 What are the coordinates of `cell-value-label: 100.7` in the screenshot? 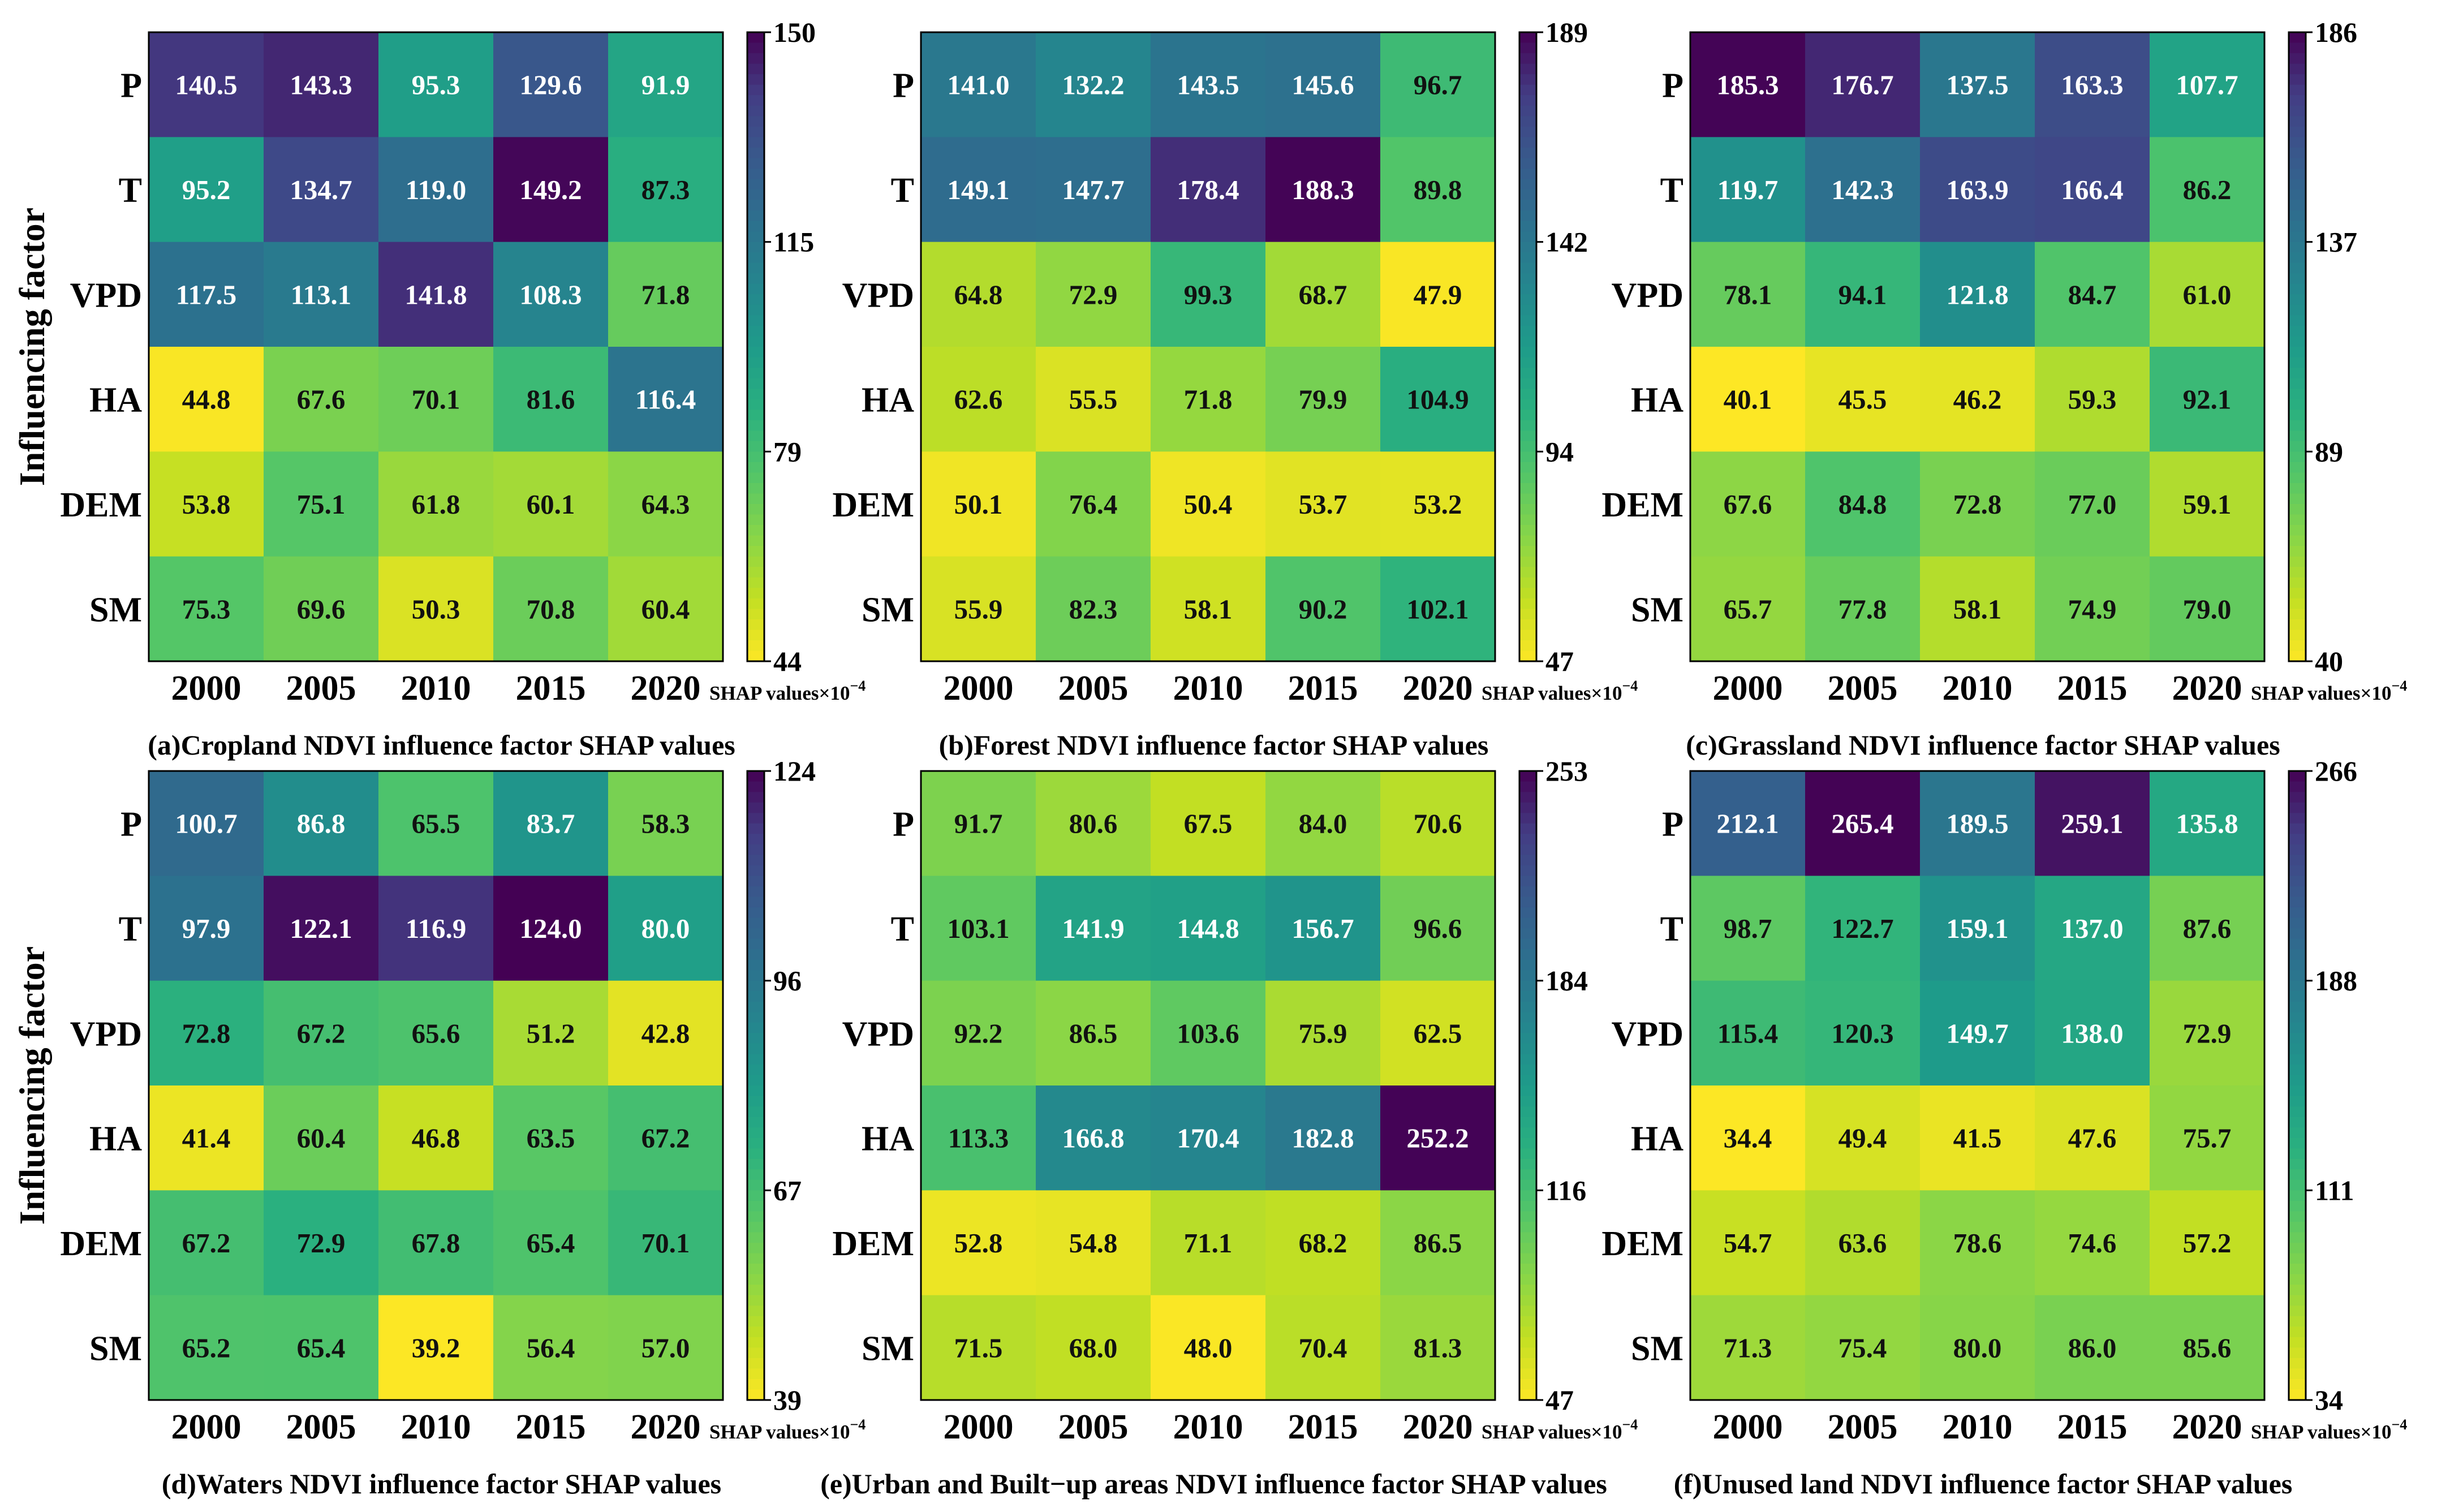 It's located at (206, 823).